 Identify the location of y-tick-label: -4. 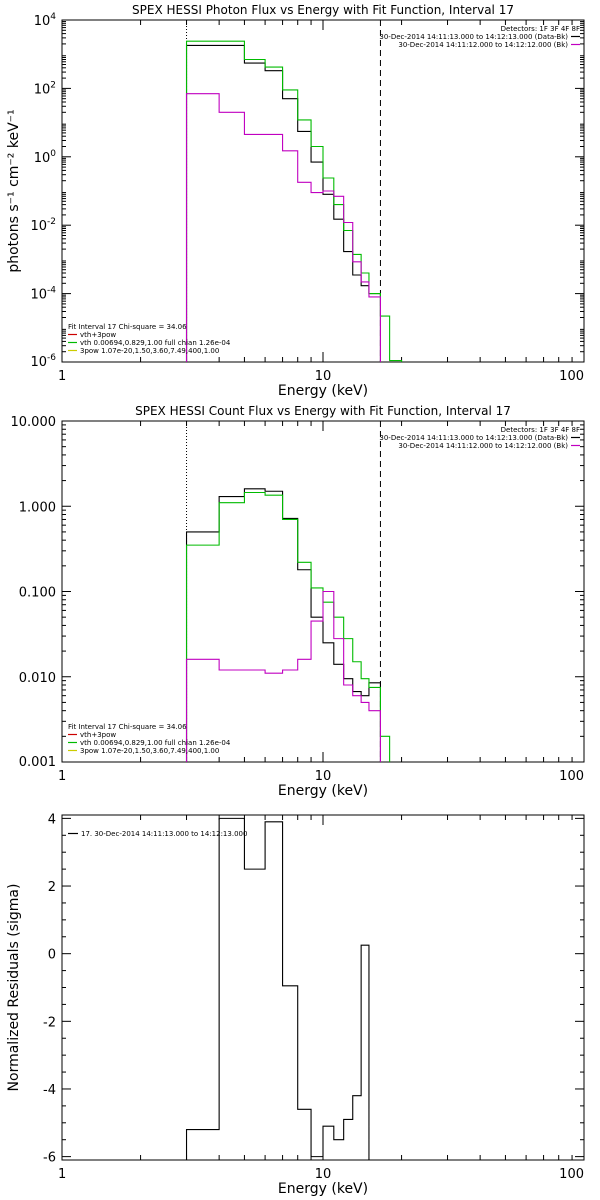
(49, 1090).